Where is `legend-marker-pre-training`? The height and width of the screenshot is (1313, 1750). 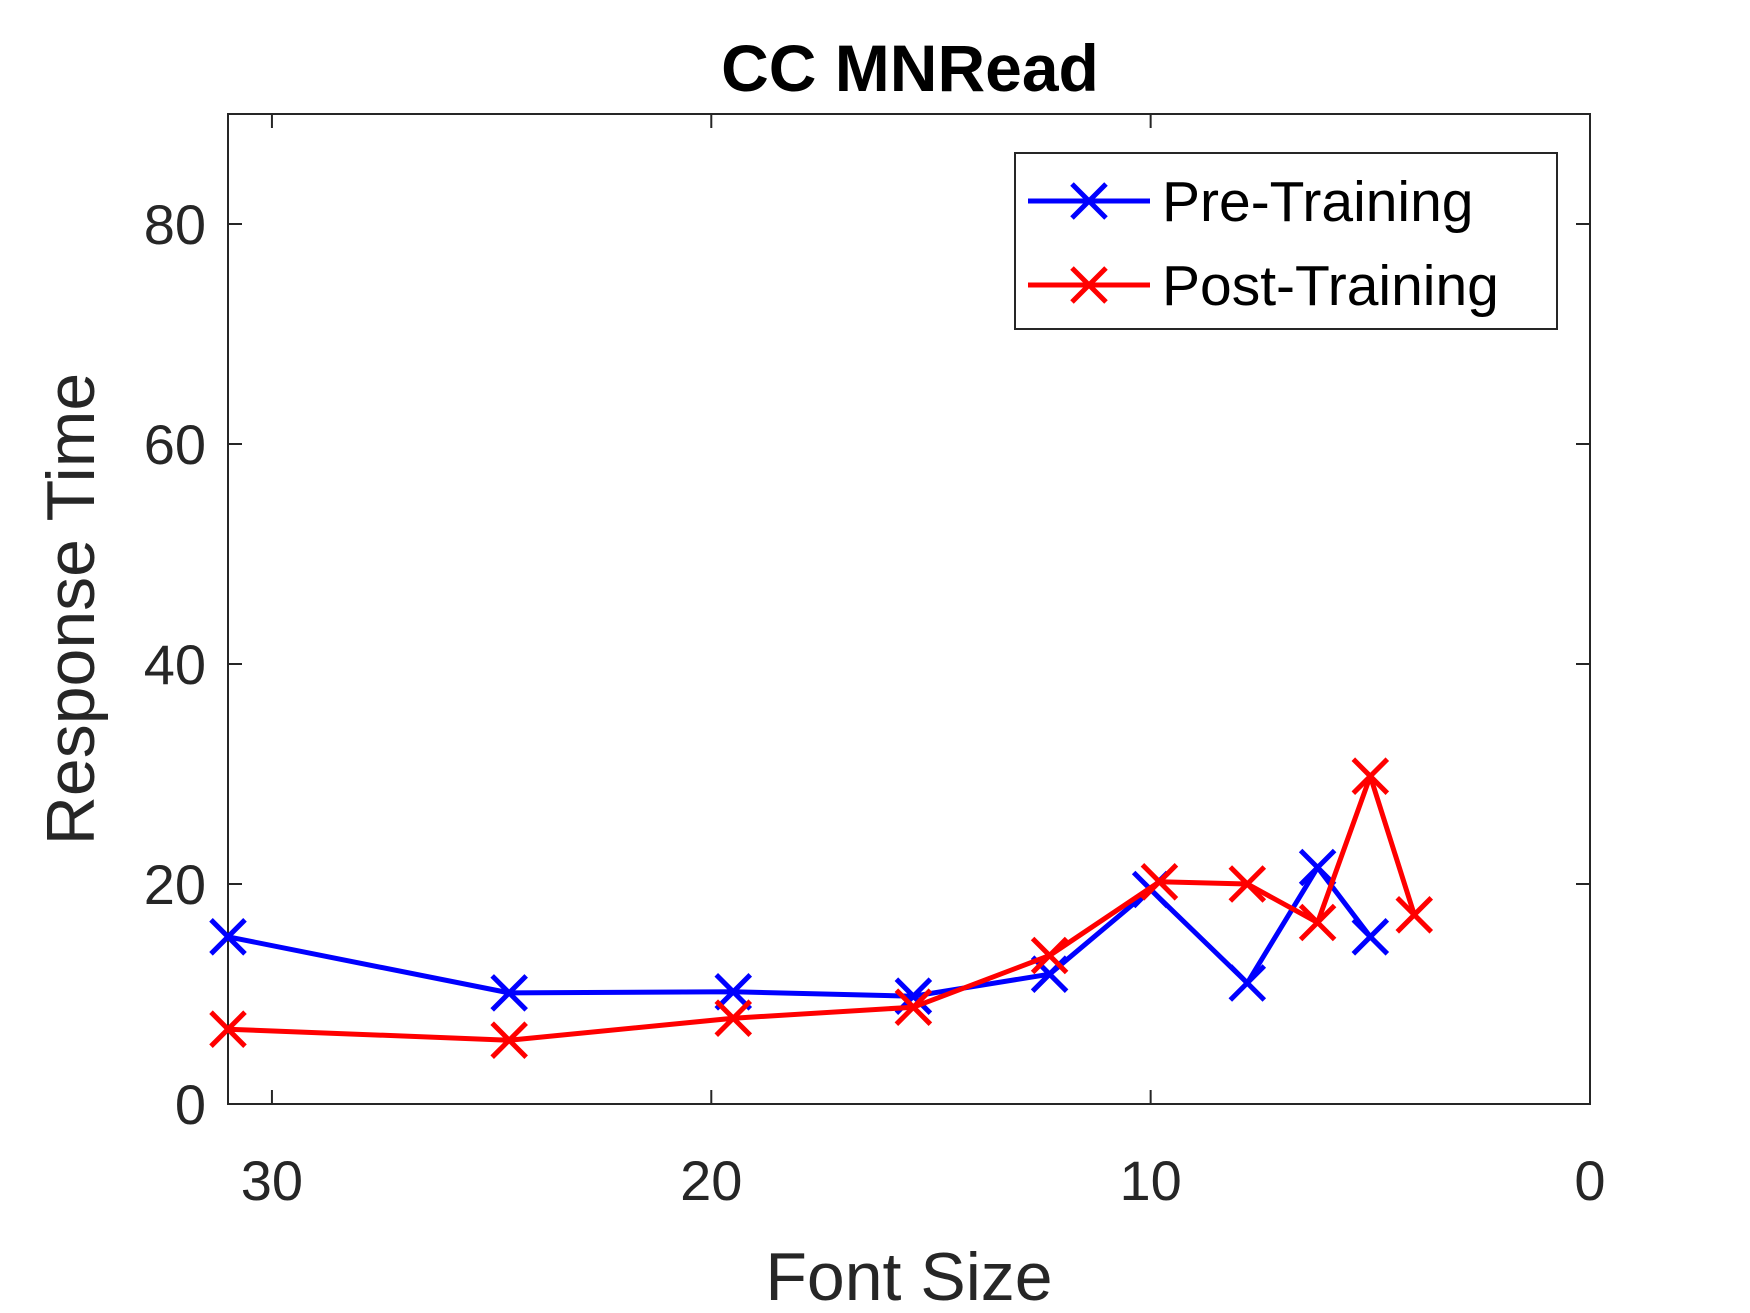 legend-marker-pre-training is located at coordinates (1089, 201).